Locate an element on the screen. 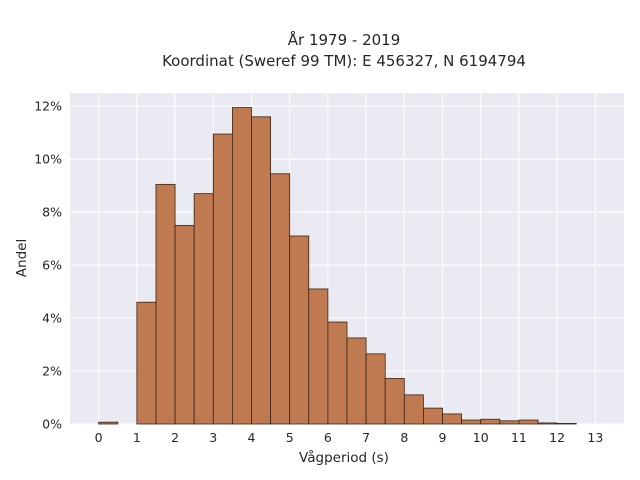 The height and width of the screenshot is (480, 640). y-tick-labels: 0% 2% 4% 6% 8% 10% 12% is located at coordinates (48, 265).